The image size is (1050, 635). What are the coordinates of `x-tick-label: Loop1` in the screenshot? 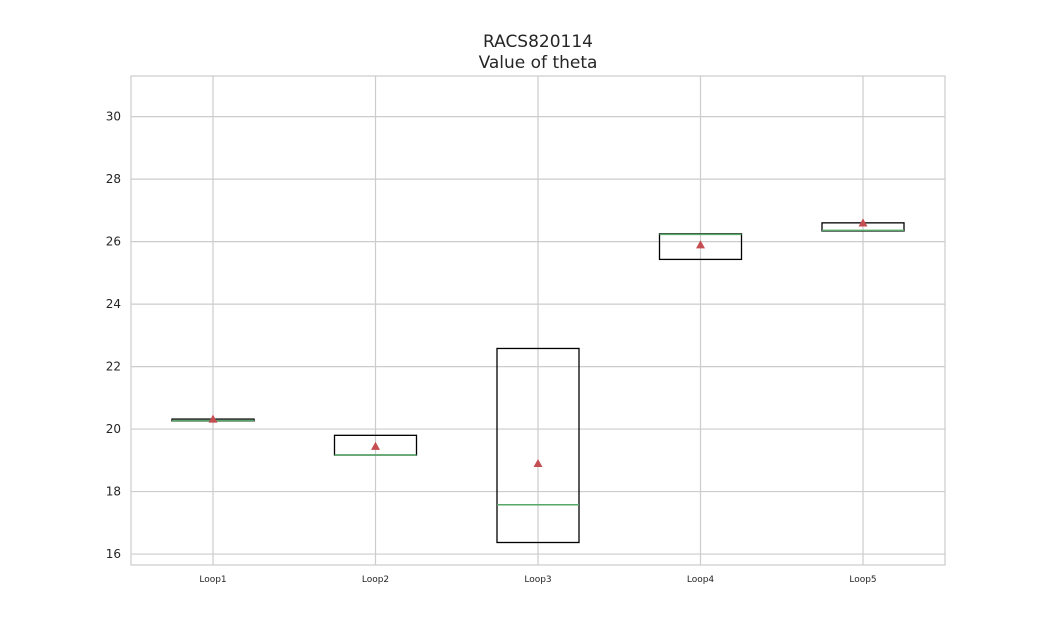 It's located at (212, 580).